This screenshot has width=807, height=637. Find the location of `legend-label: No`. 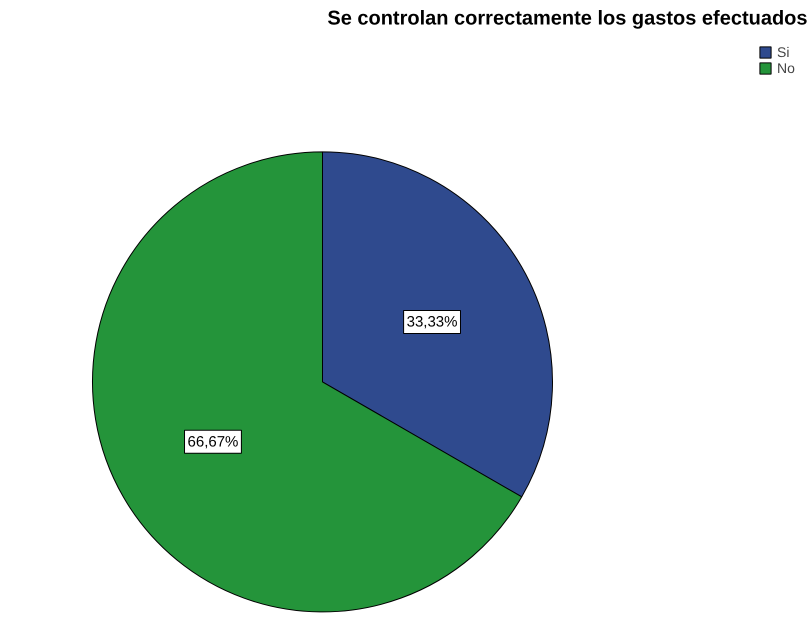

legend-label: No is located at coordinates (786, 68).